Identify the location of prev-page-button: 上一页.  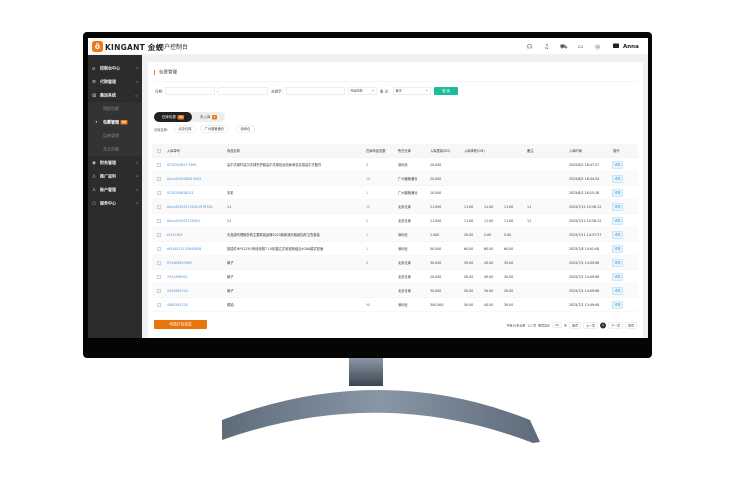
(590, 325).